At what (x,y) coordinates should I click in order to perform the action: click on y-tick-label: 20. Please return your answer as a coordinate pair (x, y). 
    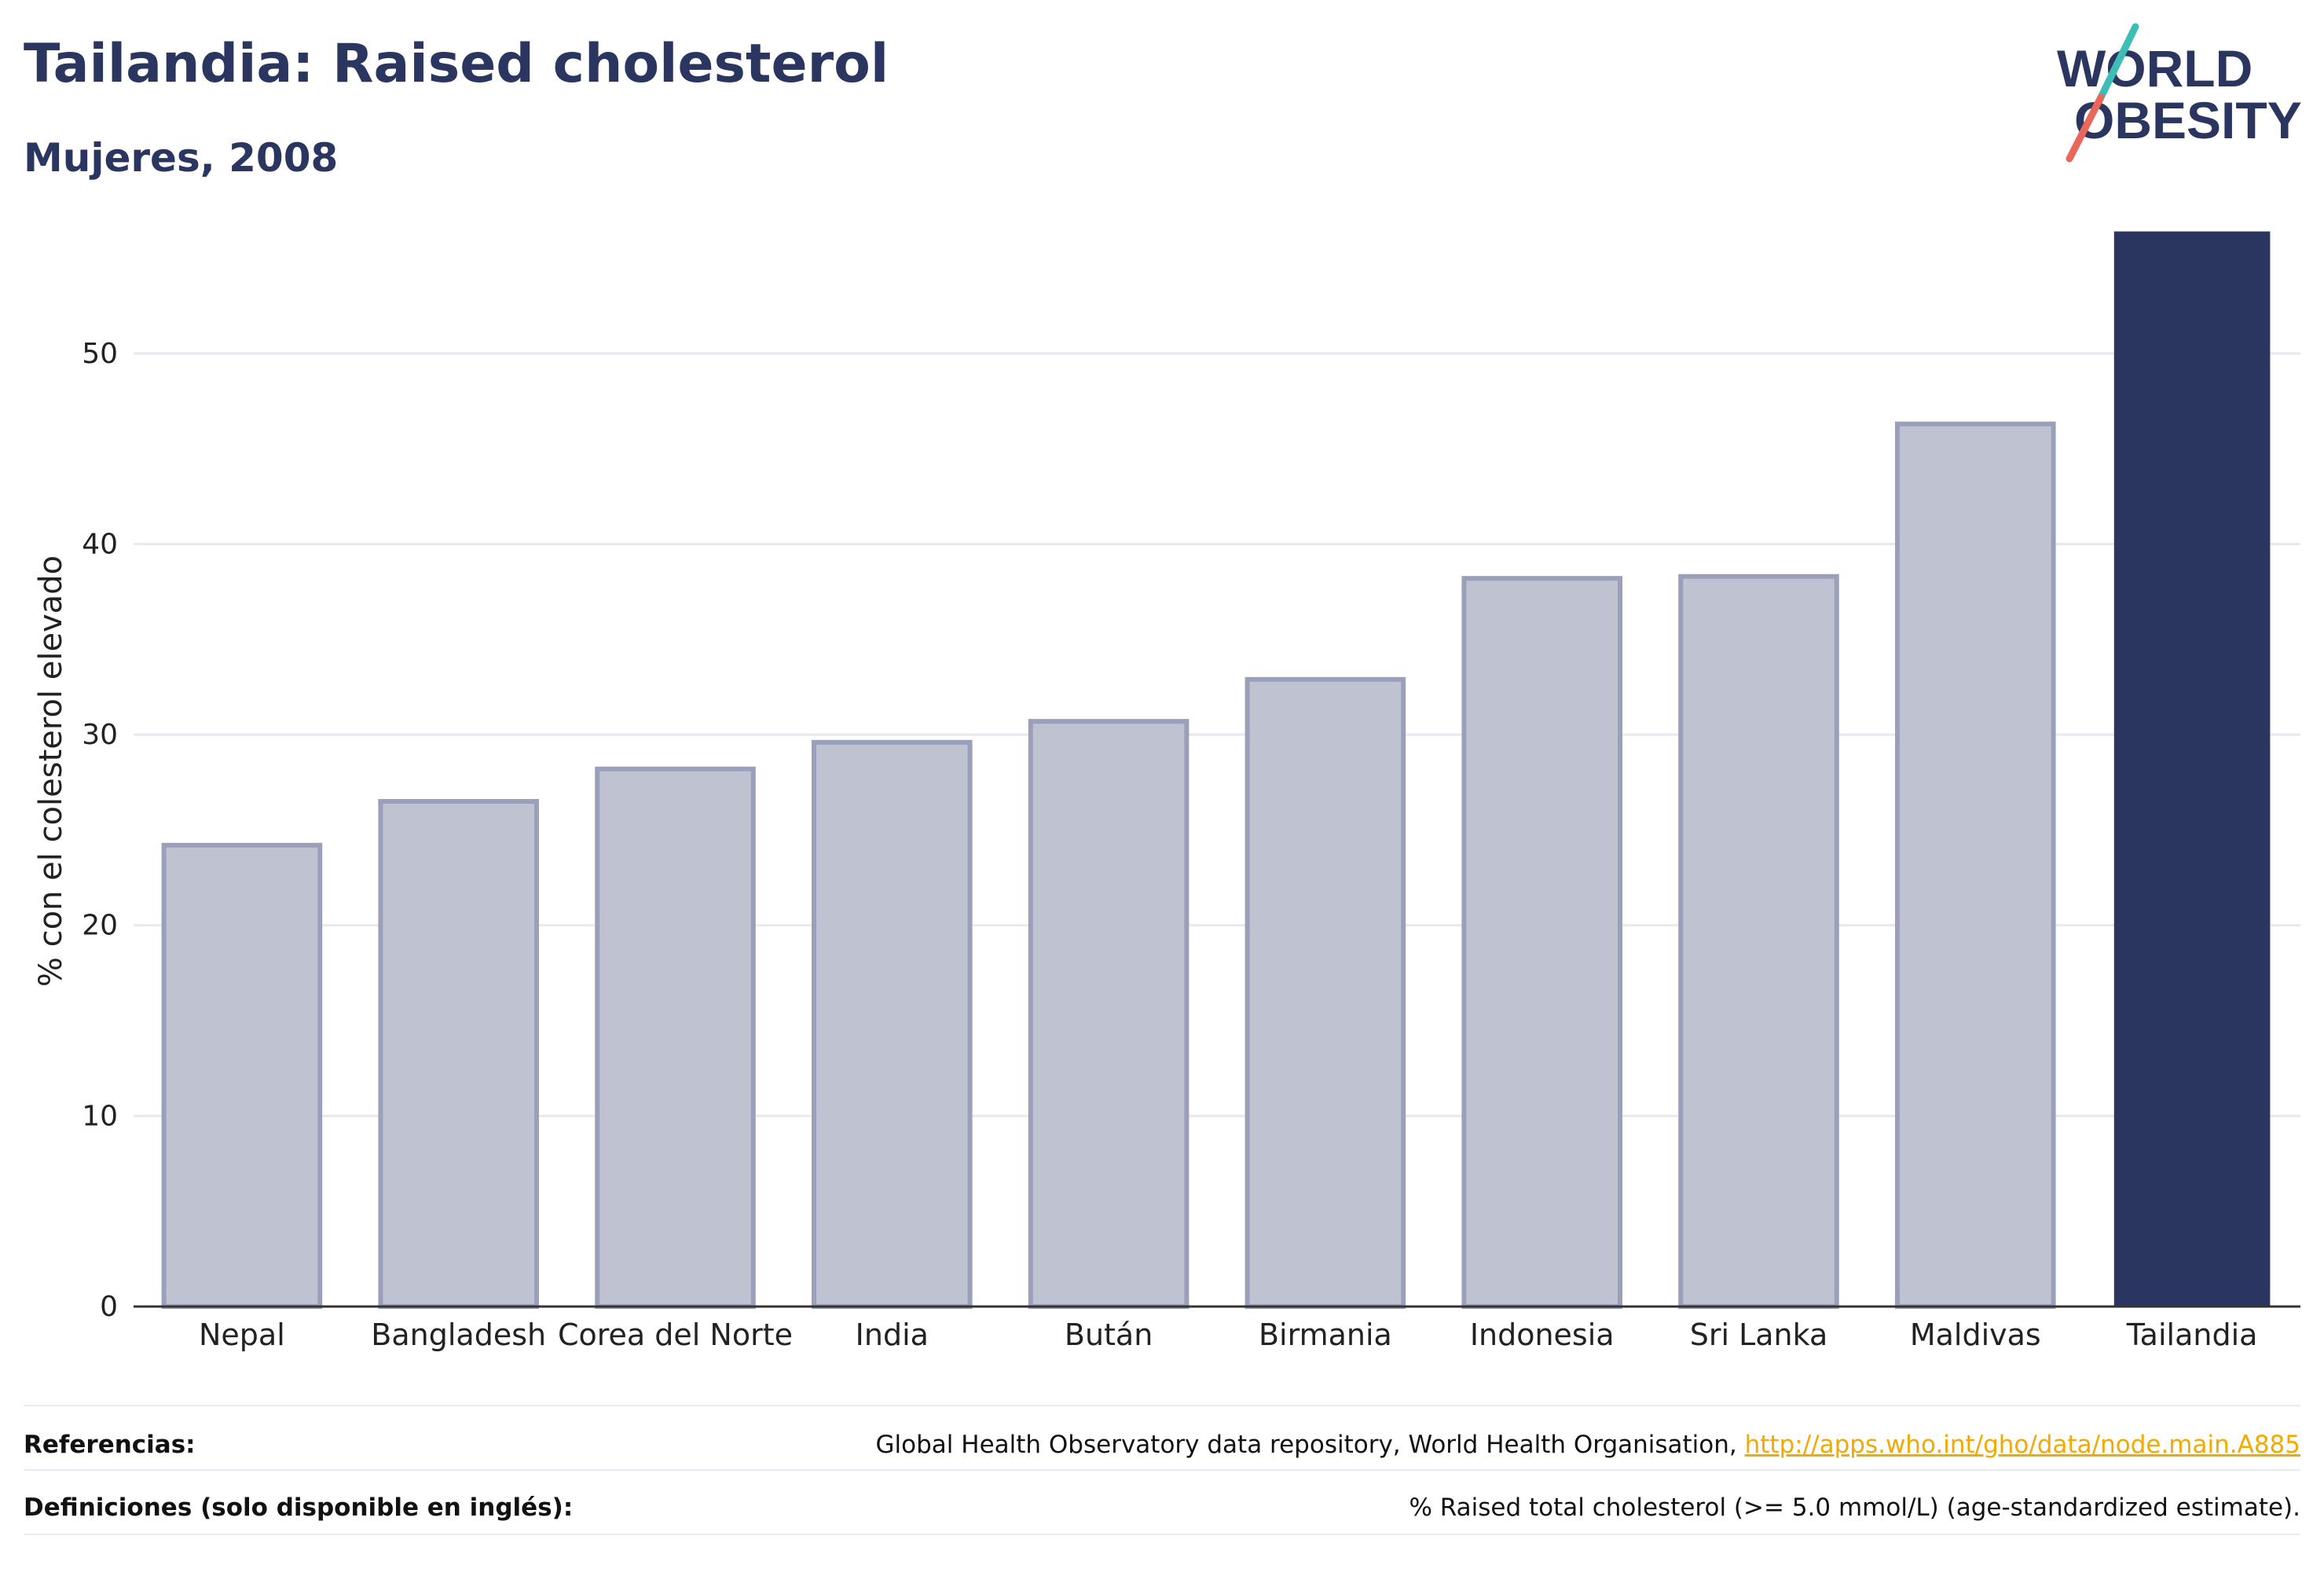
    Looking at the image, I should click on (100, 926).